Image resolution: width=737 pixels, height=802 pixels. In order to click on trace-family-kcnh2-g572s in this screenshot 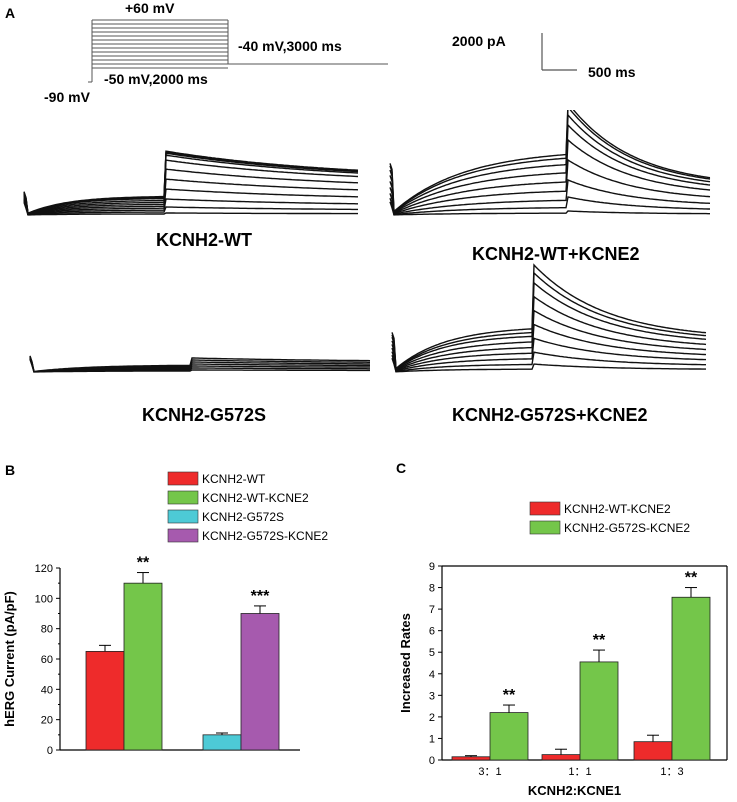, I will do `click(200, 364)`.